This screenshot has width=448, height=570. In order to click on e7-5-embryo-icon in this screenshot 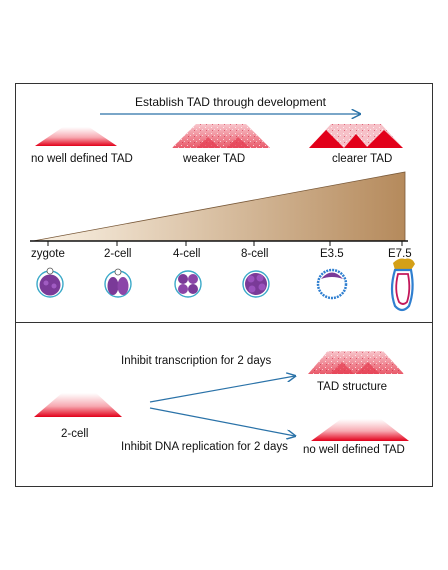, I will do `click(402, 285)`.